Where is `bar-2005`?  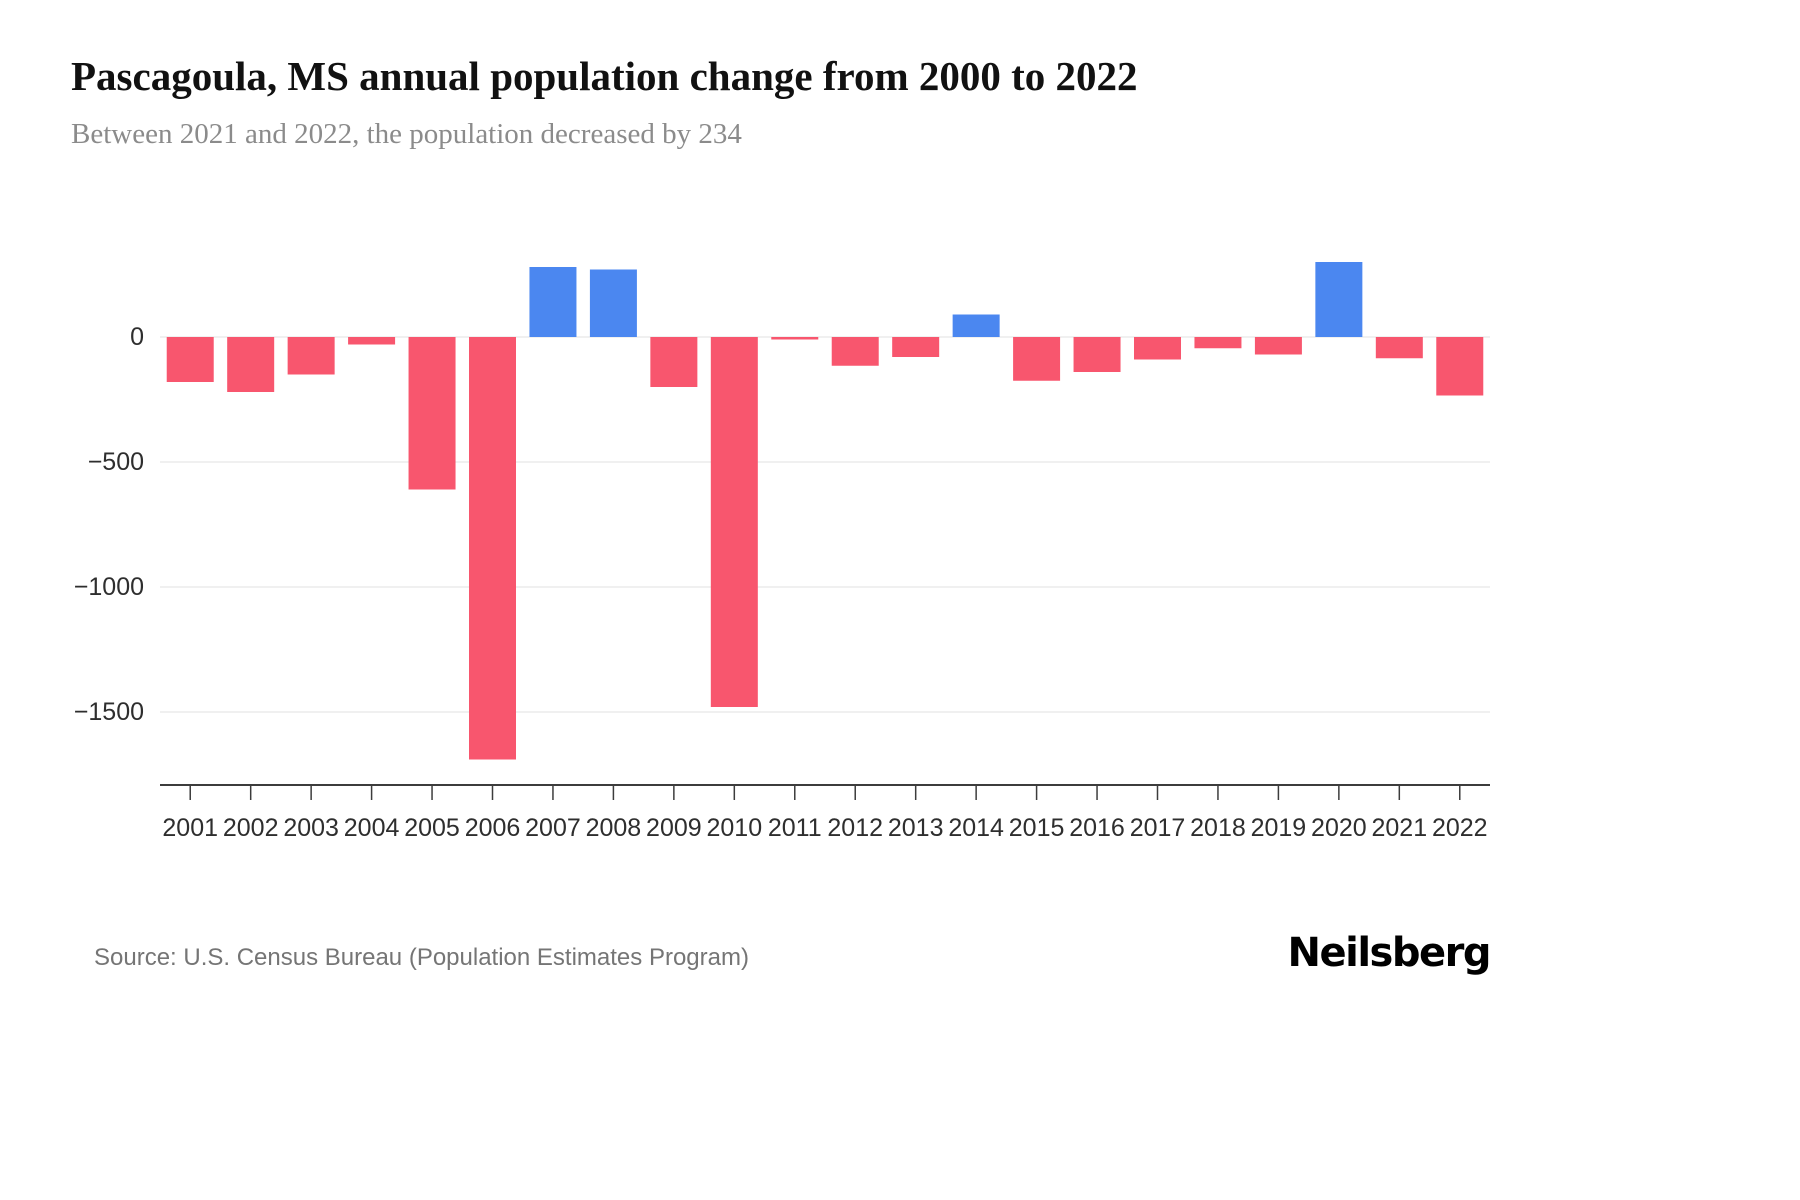 bar-2005 is located at coordinates (432, 413).